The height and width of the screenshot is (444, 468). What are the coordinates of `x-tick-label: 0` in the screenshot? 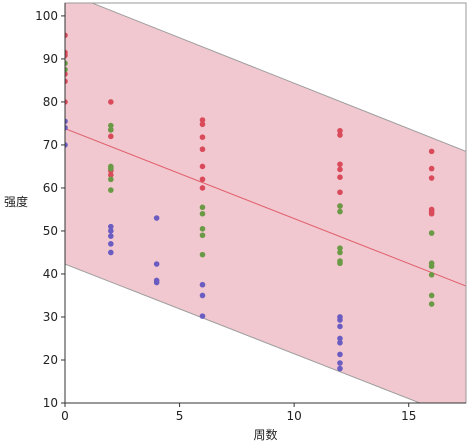 It's located at (65, 416).